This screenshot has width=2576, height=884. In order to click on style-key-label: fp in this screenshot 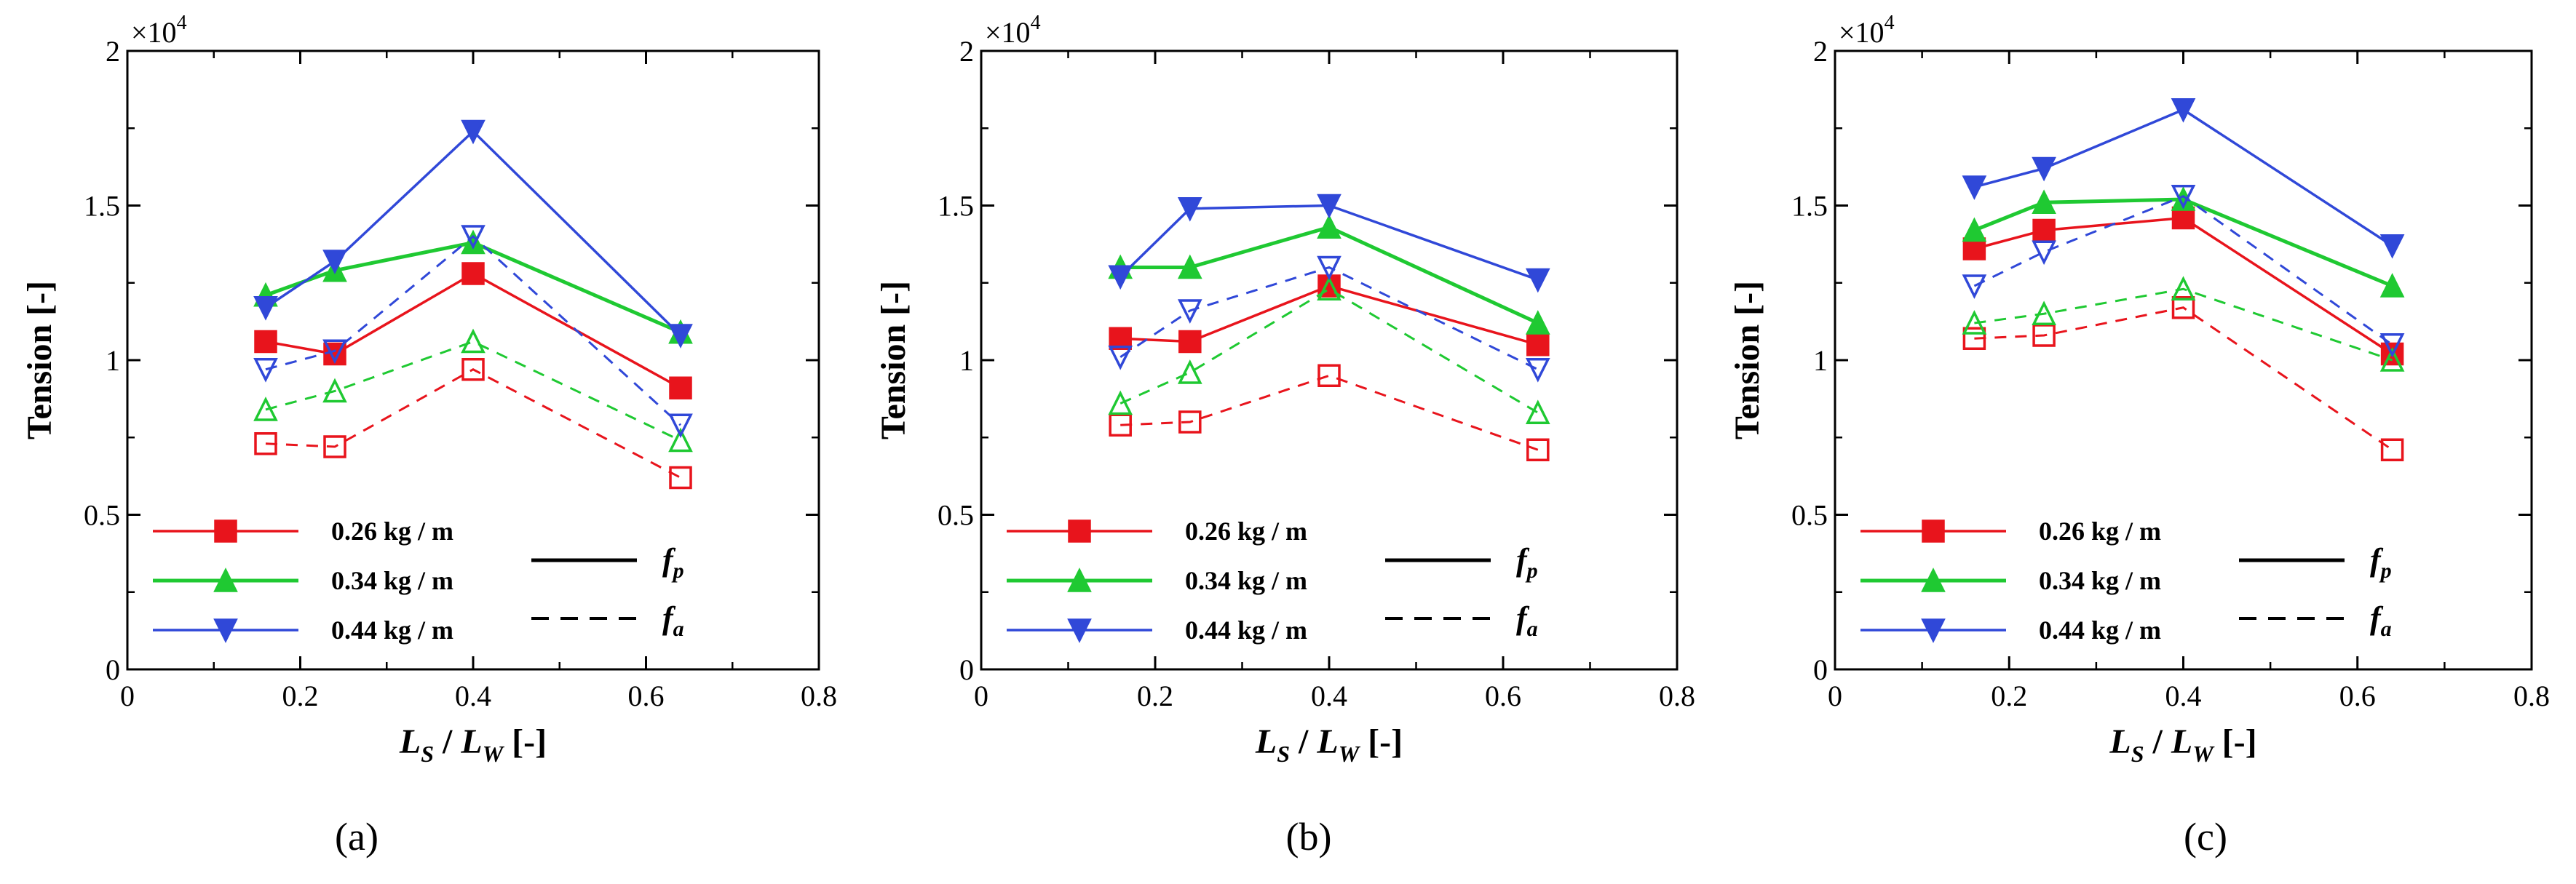, I will do `click(673, 562)`.